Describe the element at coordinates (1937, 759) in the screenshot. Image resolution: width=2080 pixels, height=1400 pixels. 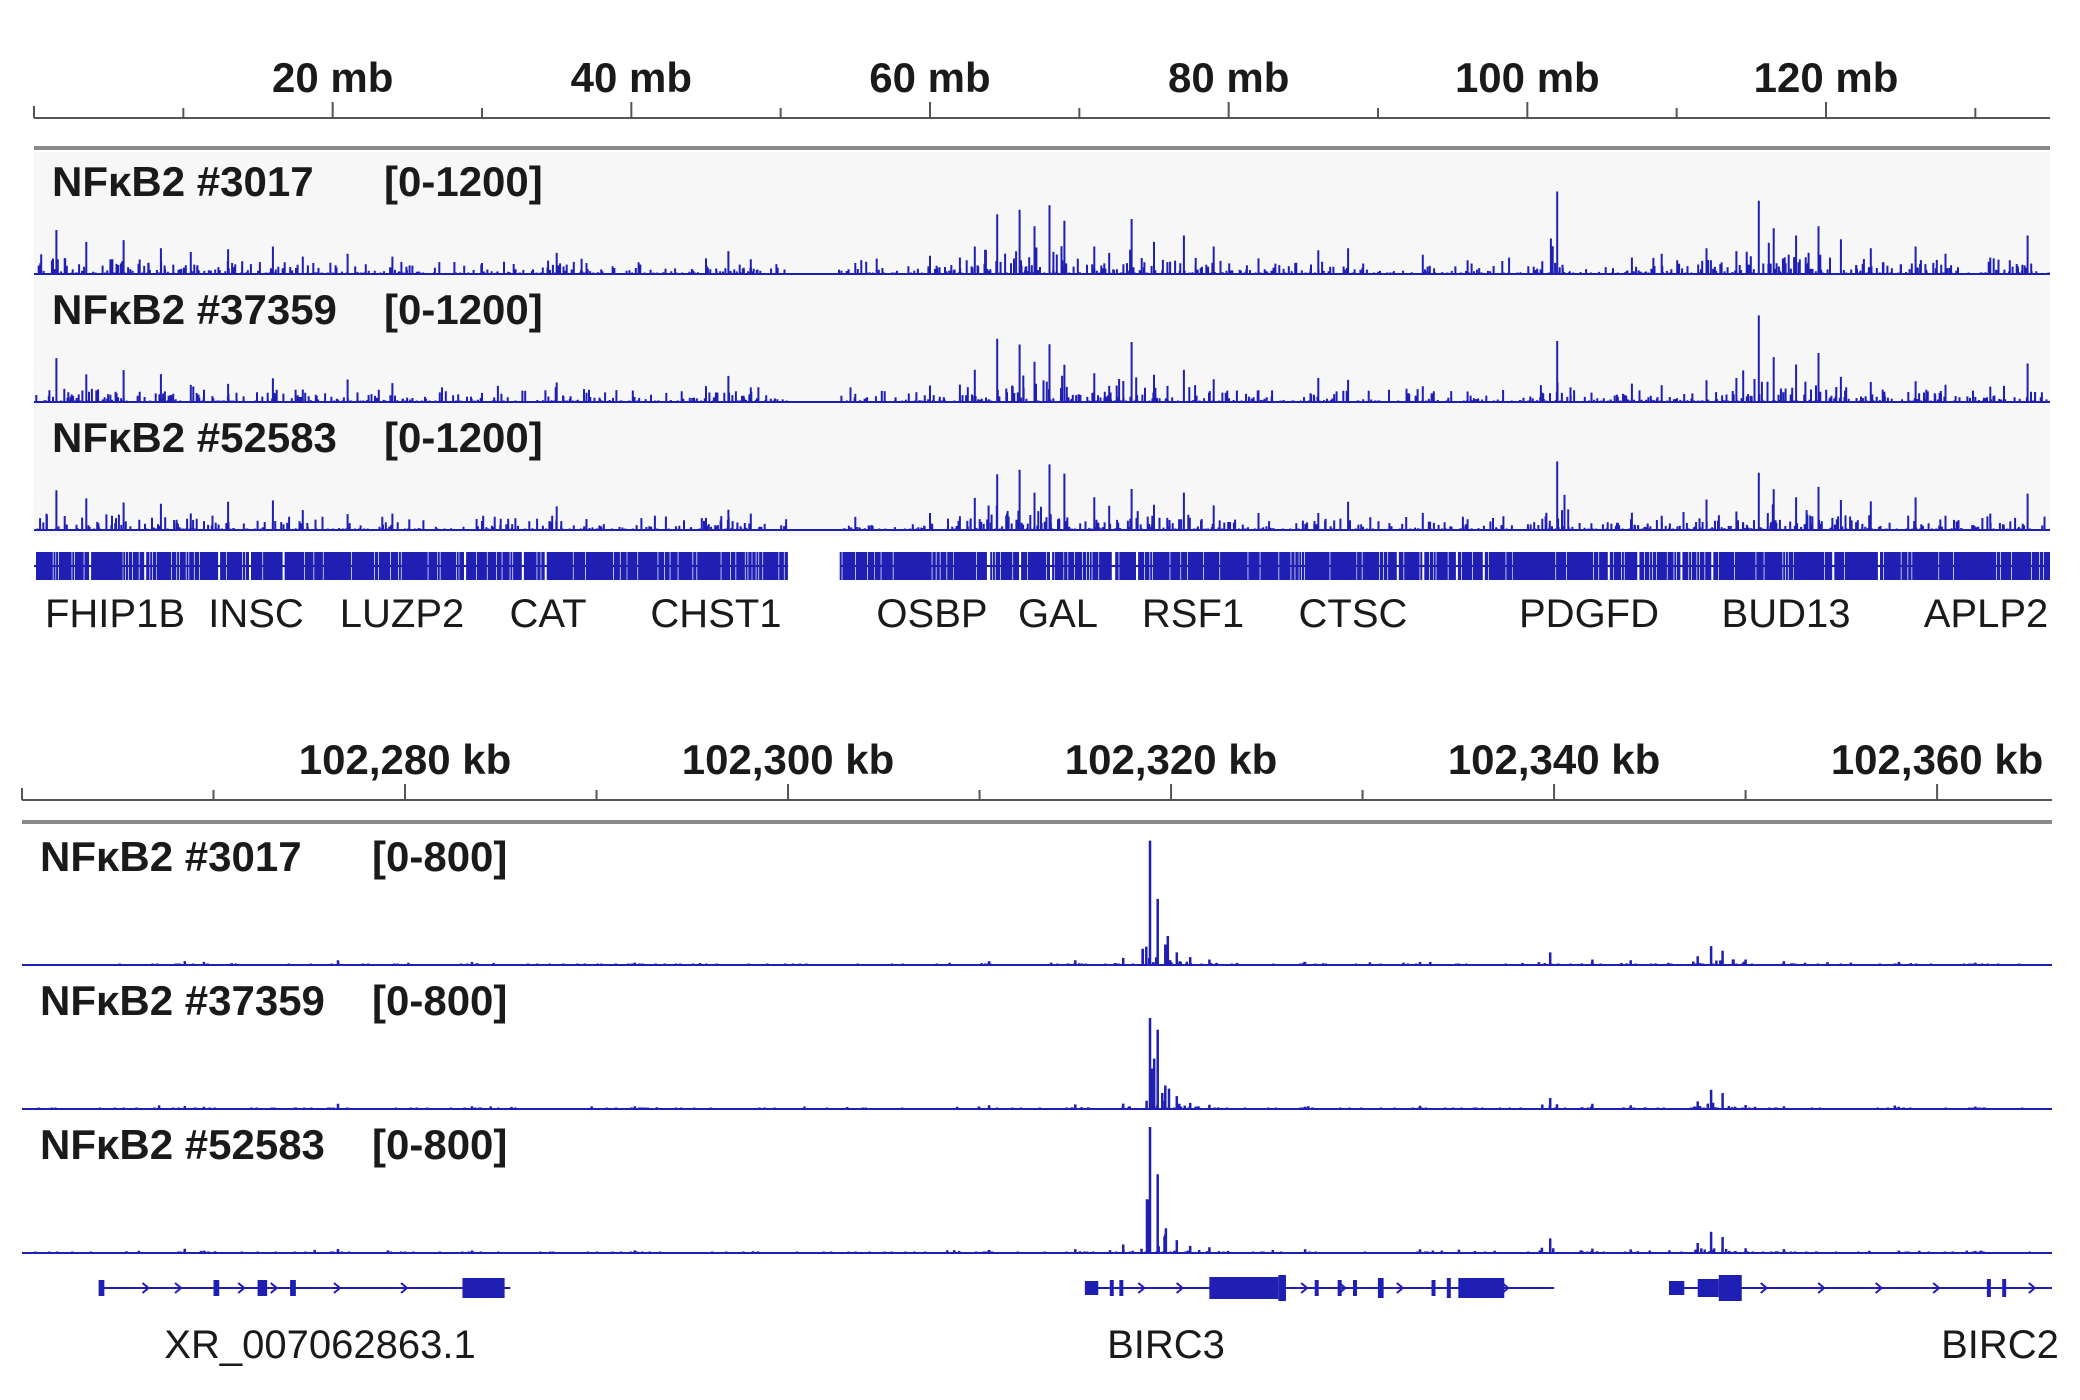
I see `ruler-tick-label: 102,360 kb` at that location.